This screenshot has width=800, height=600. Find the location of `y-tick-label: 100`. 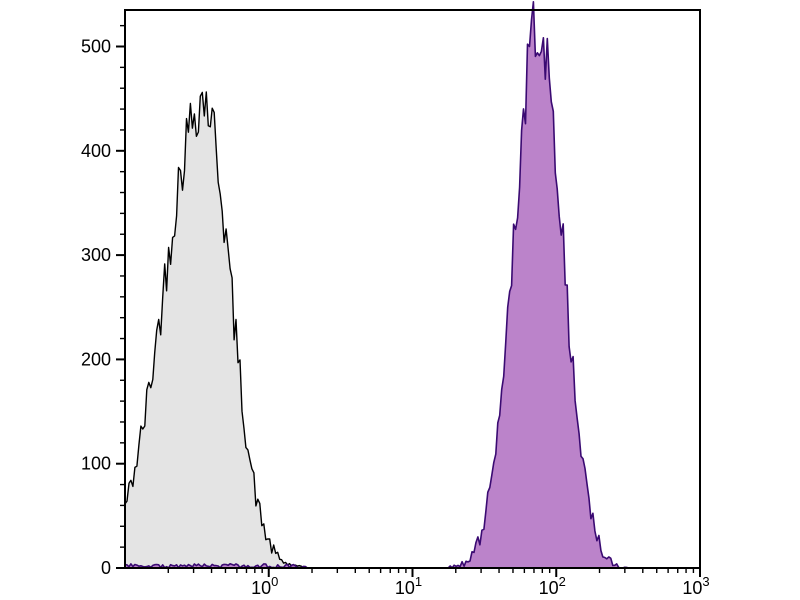

y-tick-label: 100 is located at coordinates (96, 464).